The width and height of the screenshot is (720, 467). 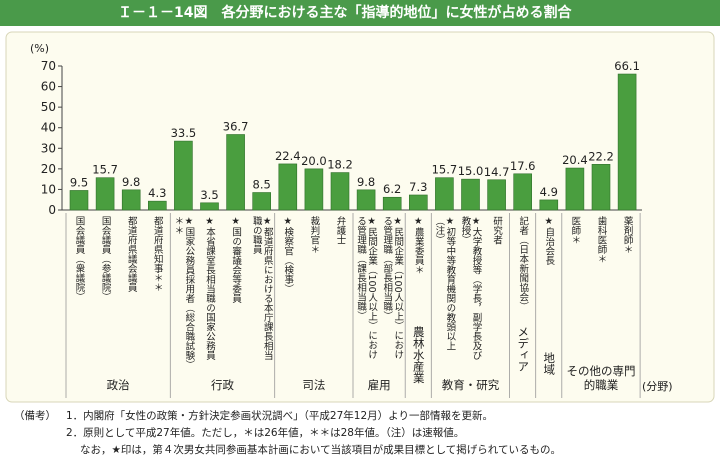 I want to click on title-band, so click(x=360, y=13).